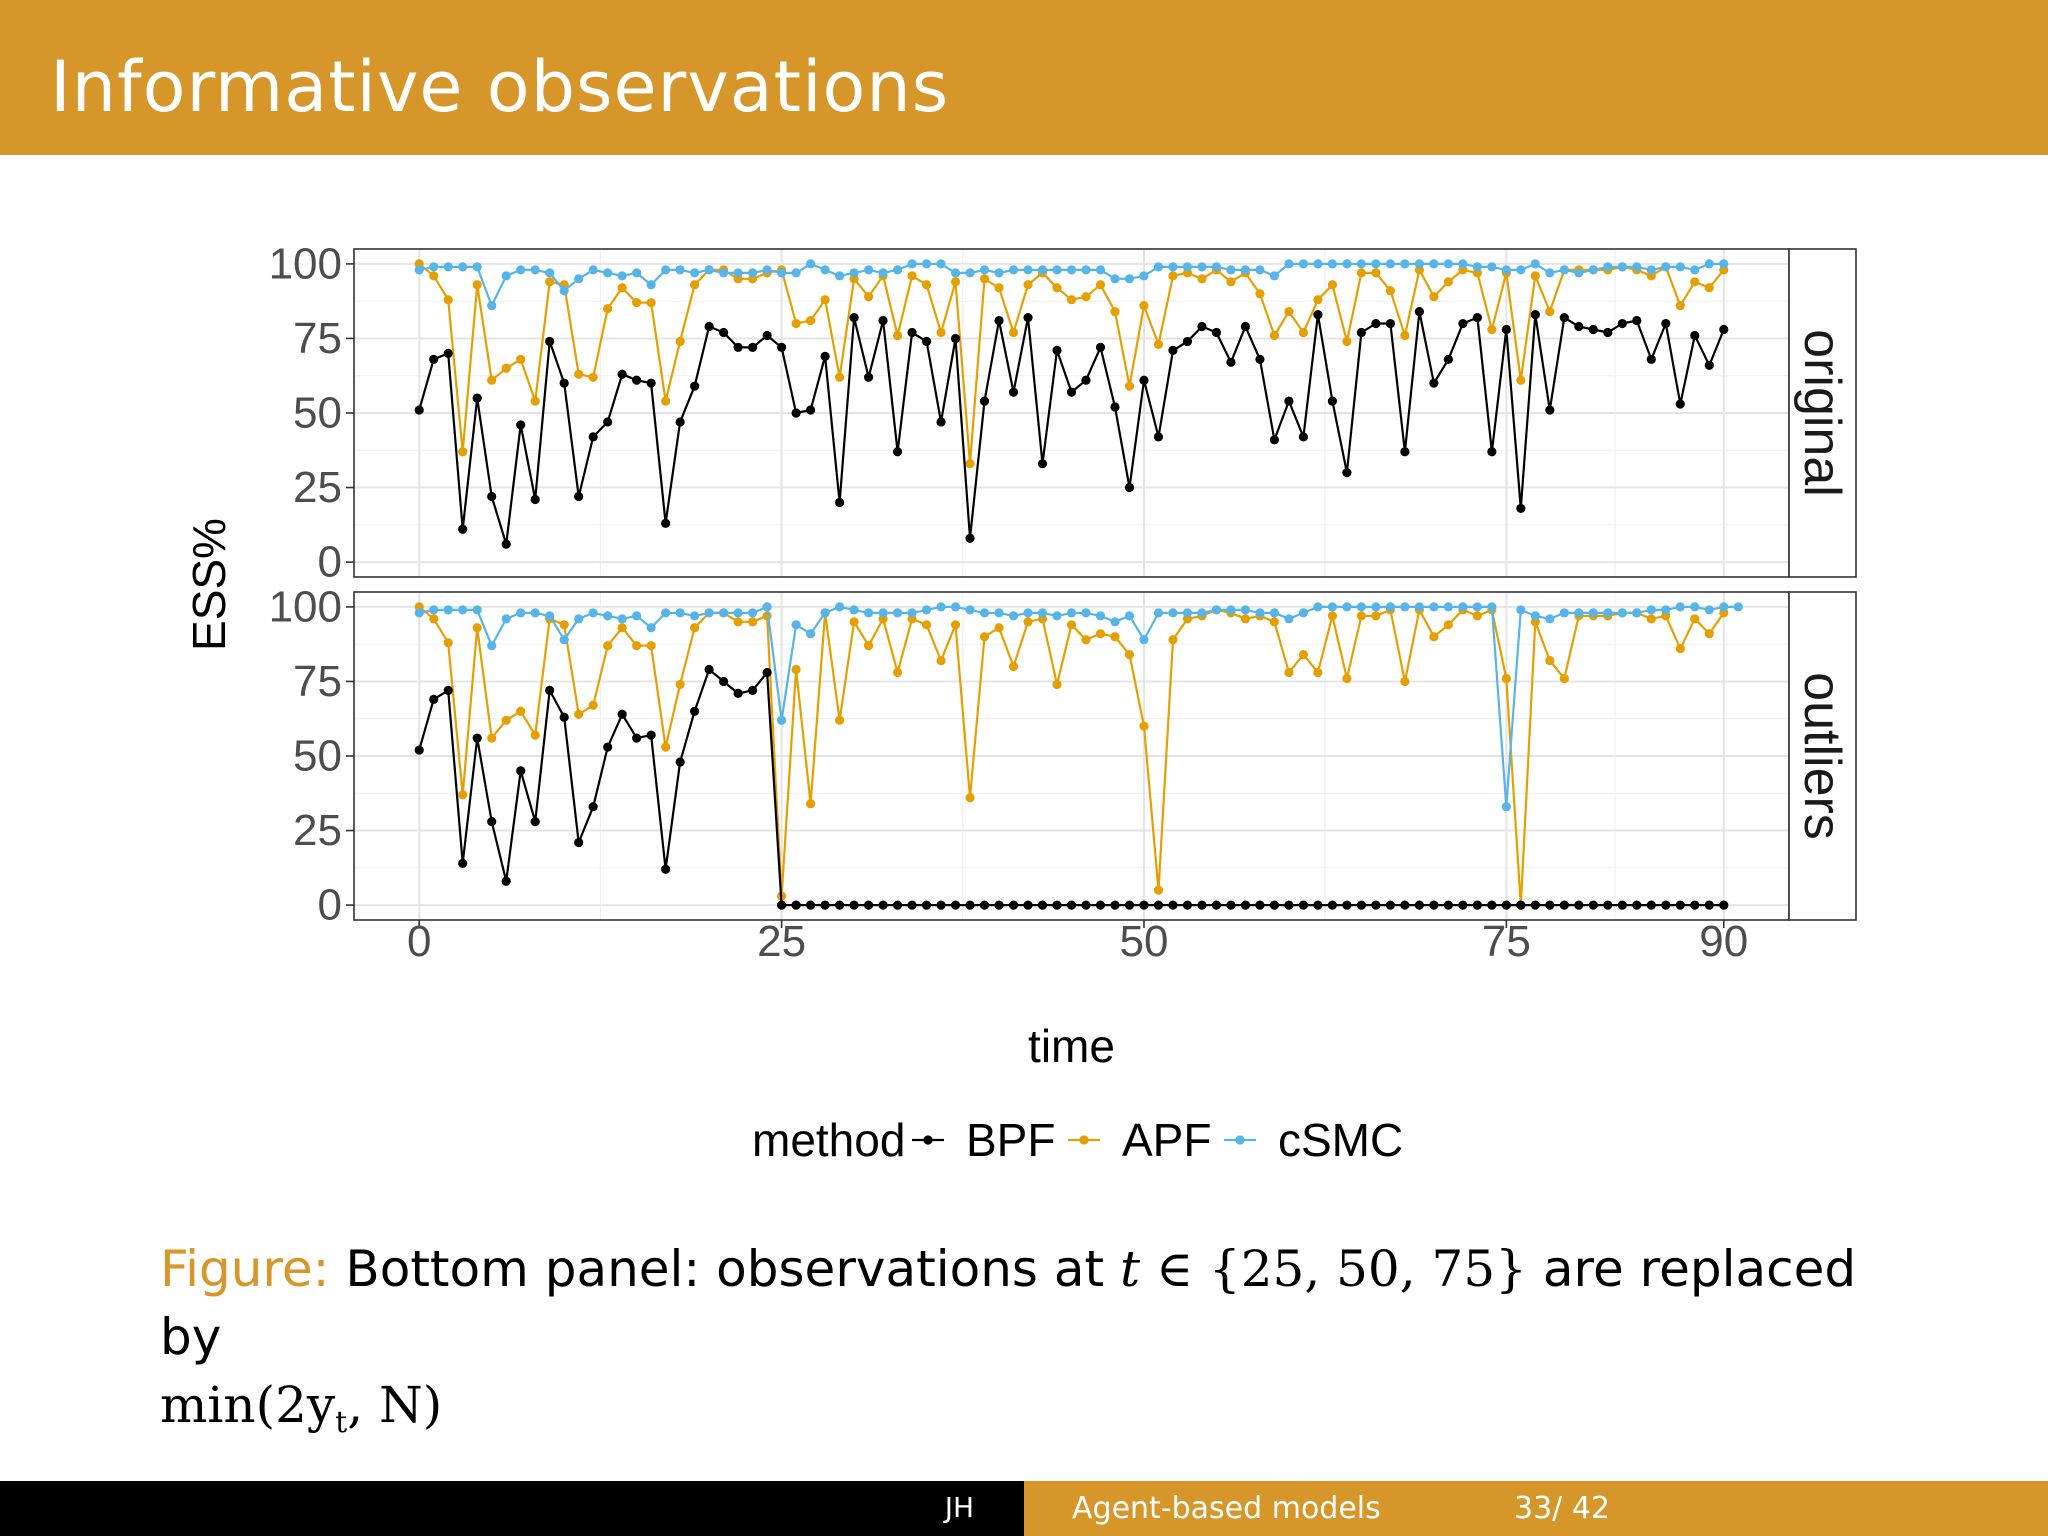  Describe the element at coordinates (1084, 1140) in the screenshot. I see `legend-key-point` at that location.